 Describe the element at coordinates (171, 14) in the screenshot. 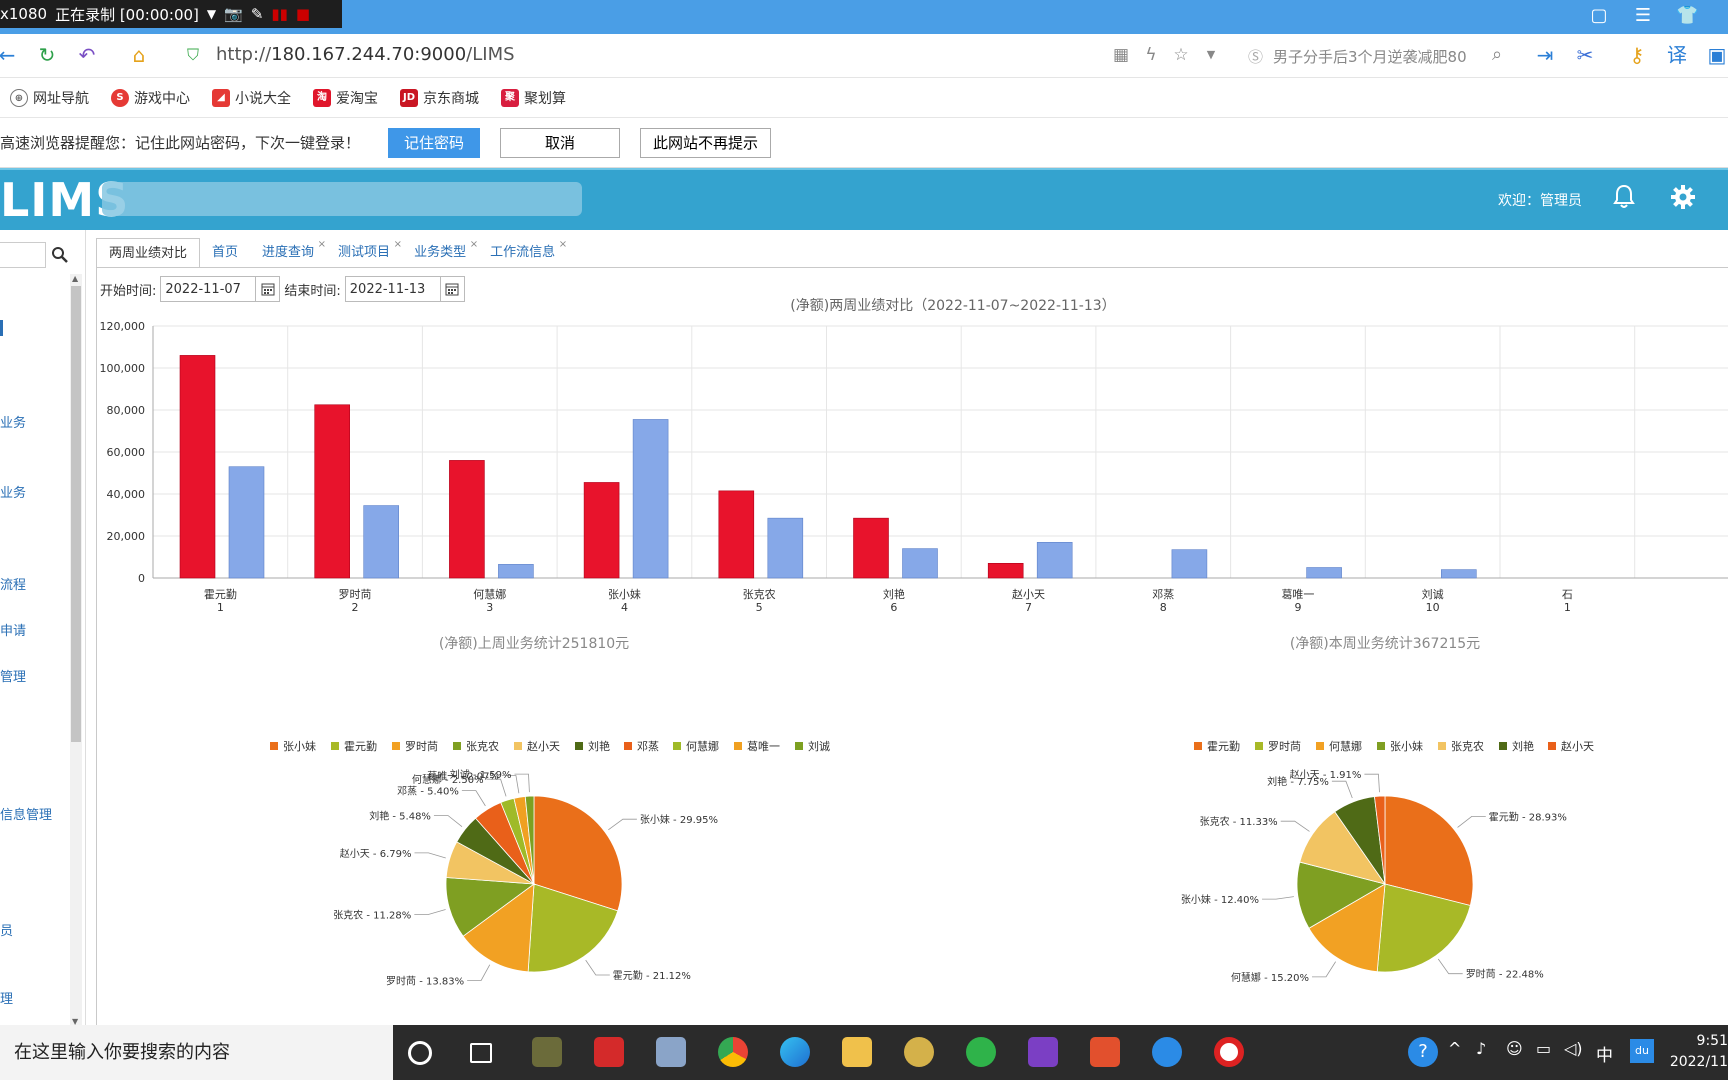

I see `screen-recorder-bar: x1080 正在录制 [00:00:00] ▼ 📷 ✎ ▮▮ ■` at that location.